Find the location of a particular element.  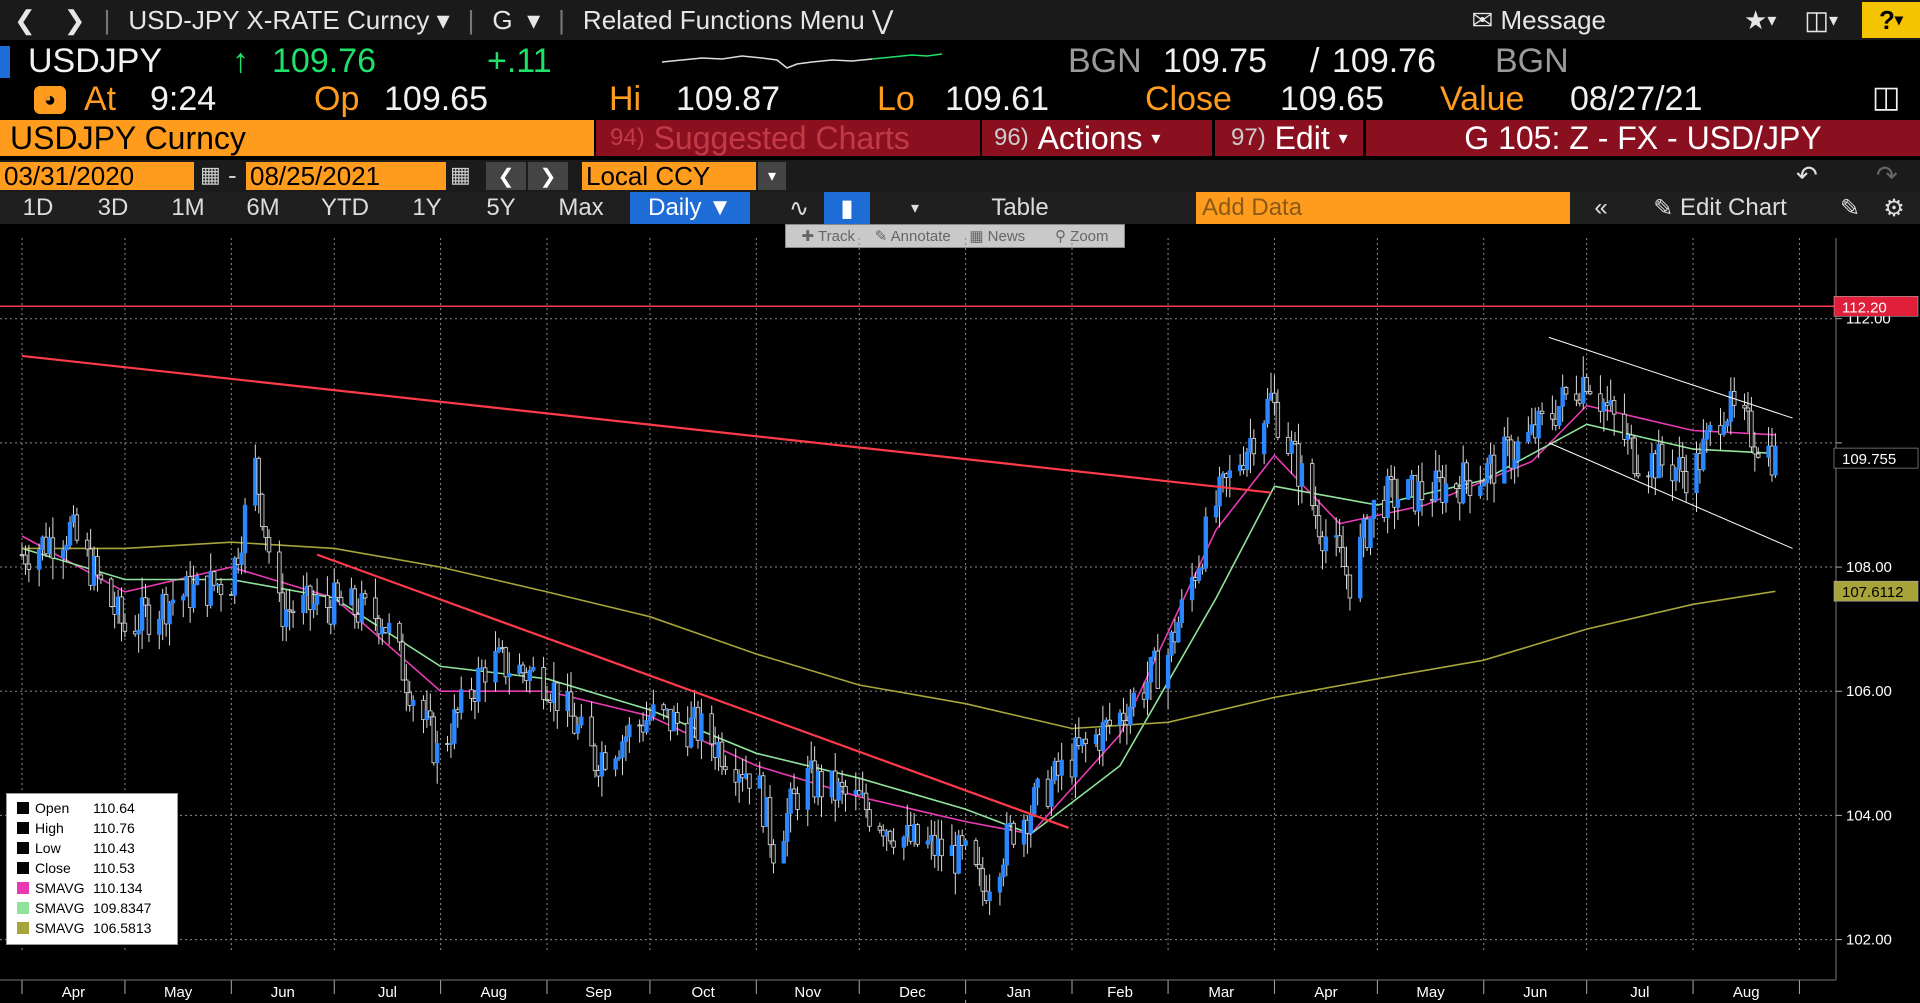

actions-number: 96) is located at coordinates (1011, 137).